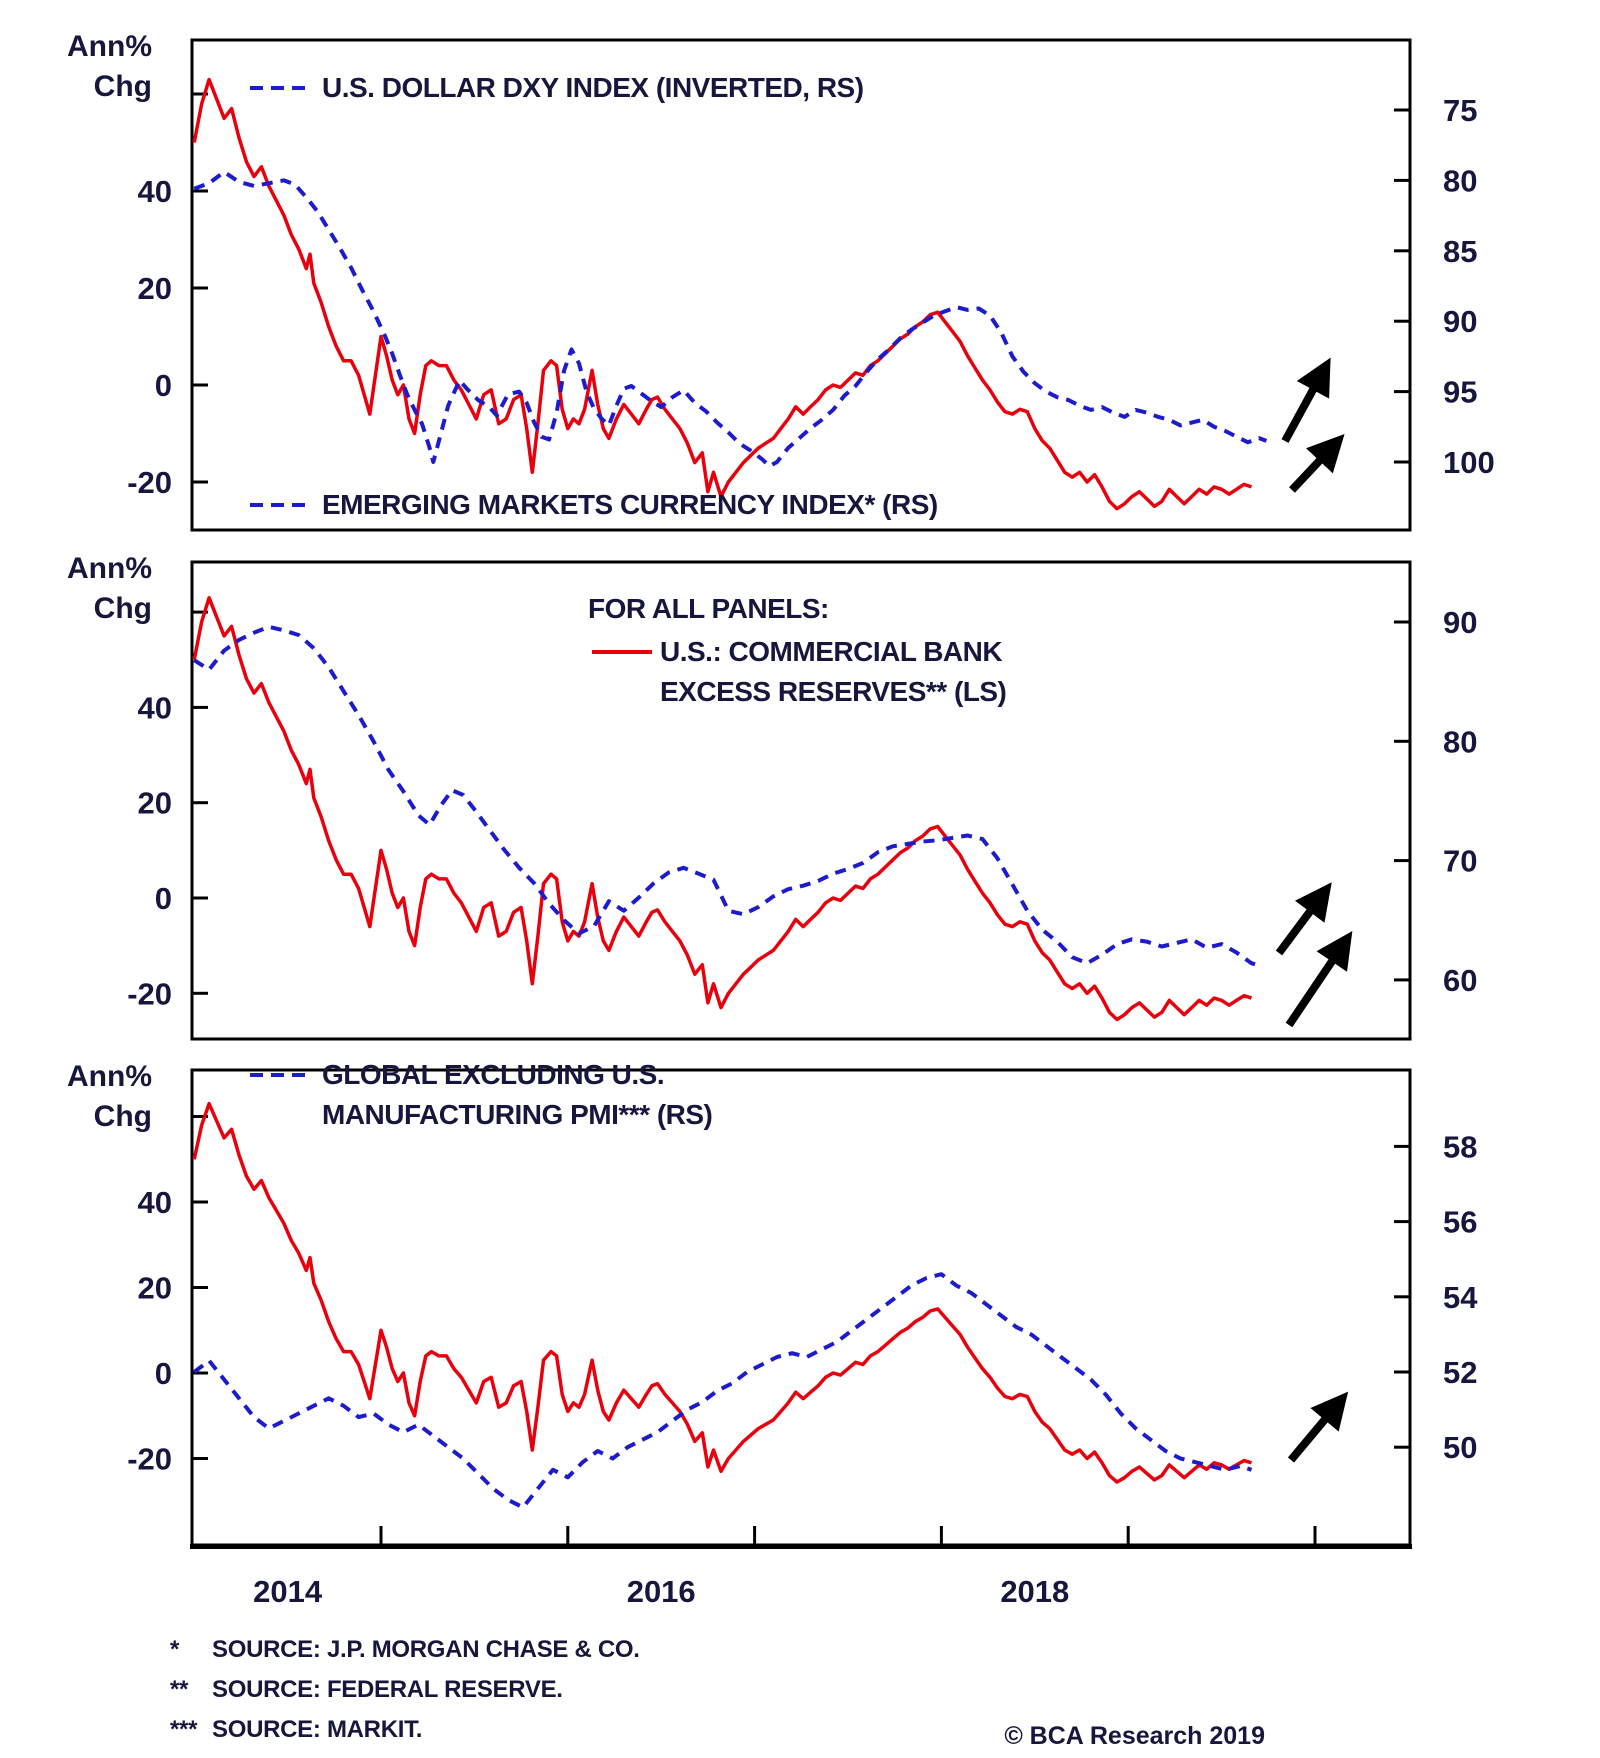  I want to click on footnote-1-text: SOURCE: J.P. MORGAN CHASE & CO., so click(426, 1649).